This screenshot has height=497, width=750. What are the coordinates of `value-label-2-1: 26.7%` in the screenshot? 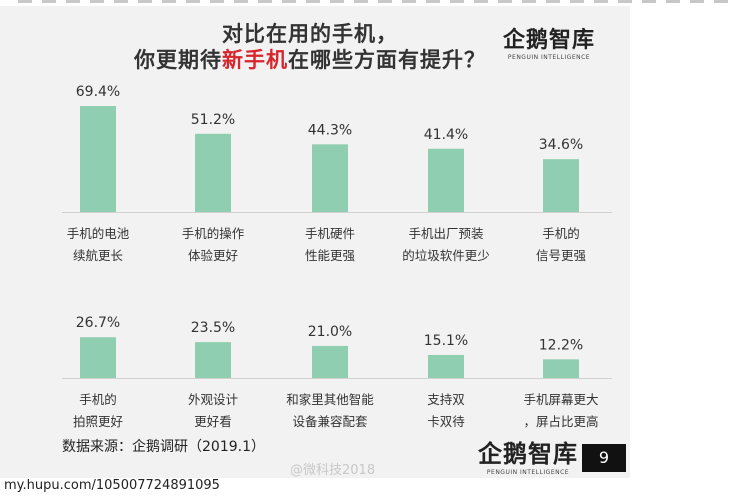 It's located at (98, 323).